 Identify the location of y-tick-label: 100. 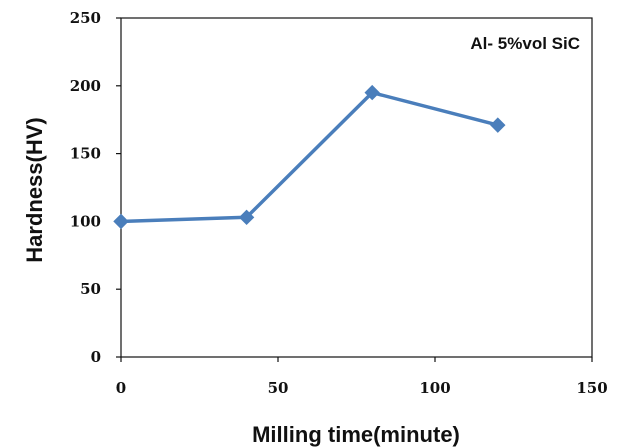
(85, 221).